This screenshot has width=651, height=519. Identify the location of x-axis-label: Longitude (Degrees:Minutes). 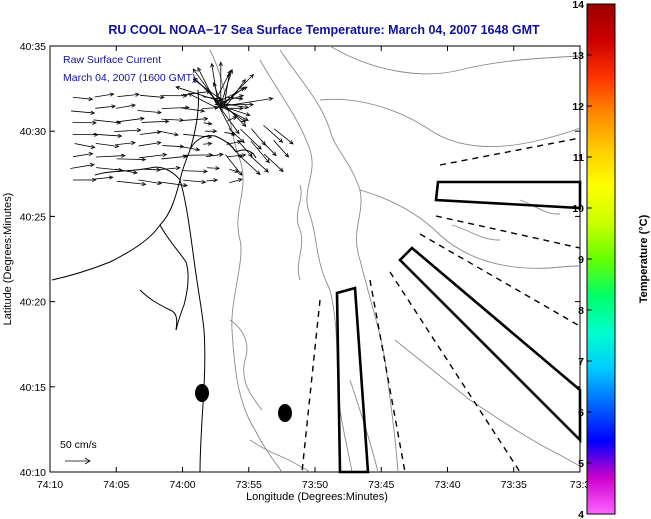
(317, 497).